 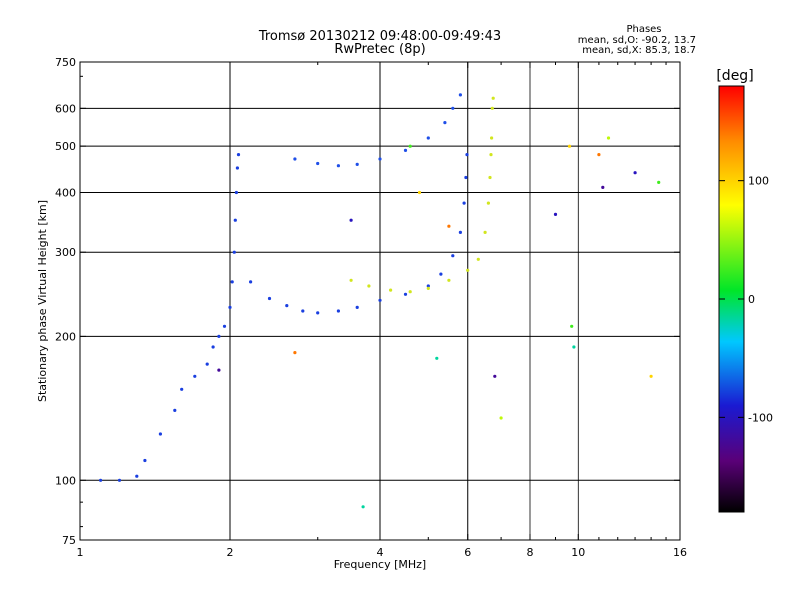 What do you see at coordinates (760, 417) in the screenshot?
I see `colorbar-tick-label: -100` at bounding box center [760, 417].